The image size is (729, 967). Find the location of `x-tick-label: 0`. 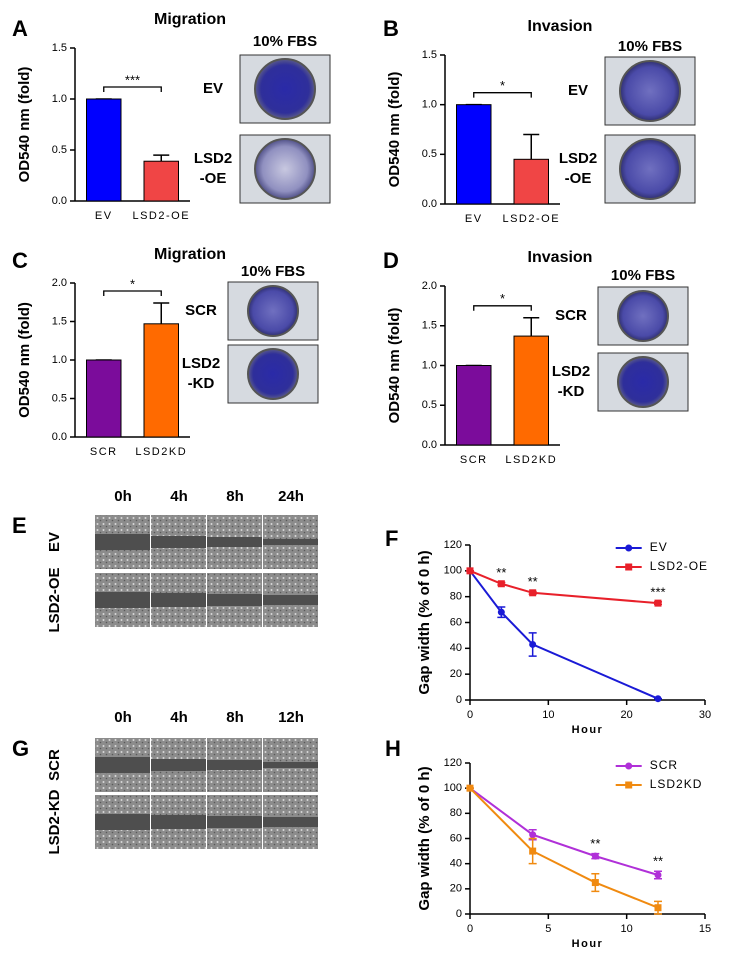

x-tick-label: 0 is located at coordinates (470, 929).